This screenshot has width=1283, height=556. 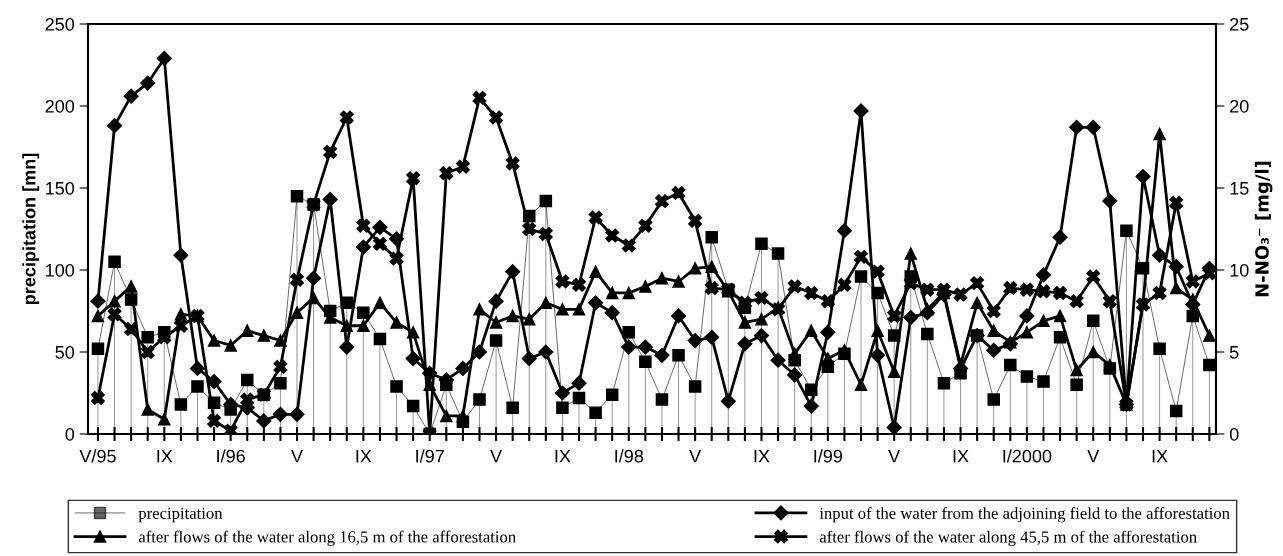 What do you see at coordinates (1234, 434) in the screenshot?
I see `y2-tick-label: 0` at bounding box center [1234, 434].